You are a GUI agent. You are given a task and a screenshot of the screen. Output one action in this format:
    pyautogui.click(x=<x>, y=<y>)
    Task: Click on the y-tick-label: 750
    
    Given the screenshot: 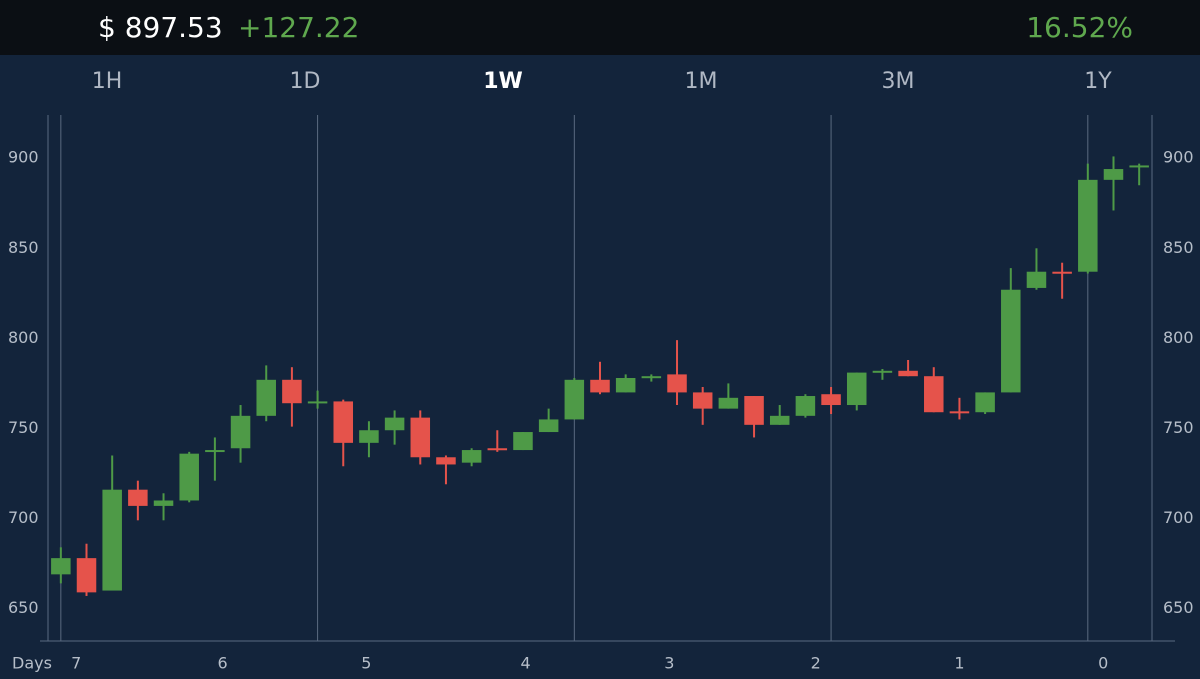 What is the action you would take?
    pyautogui.click(x=23, y=427)
    